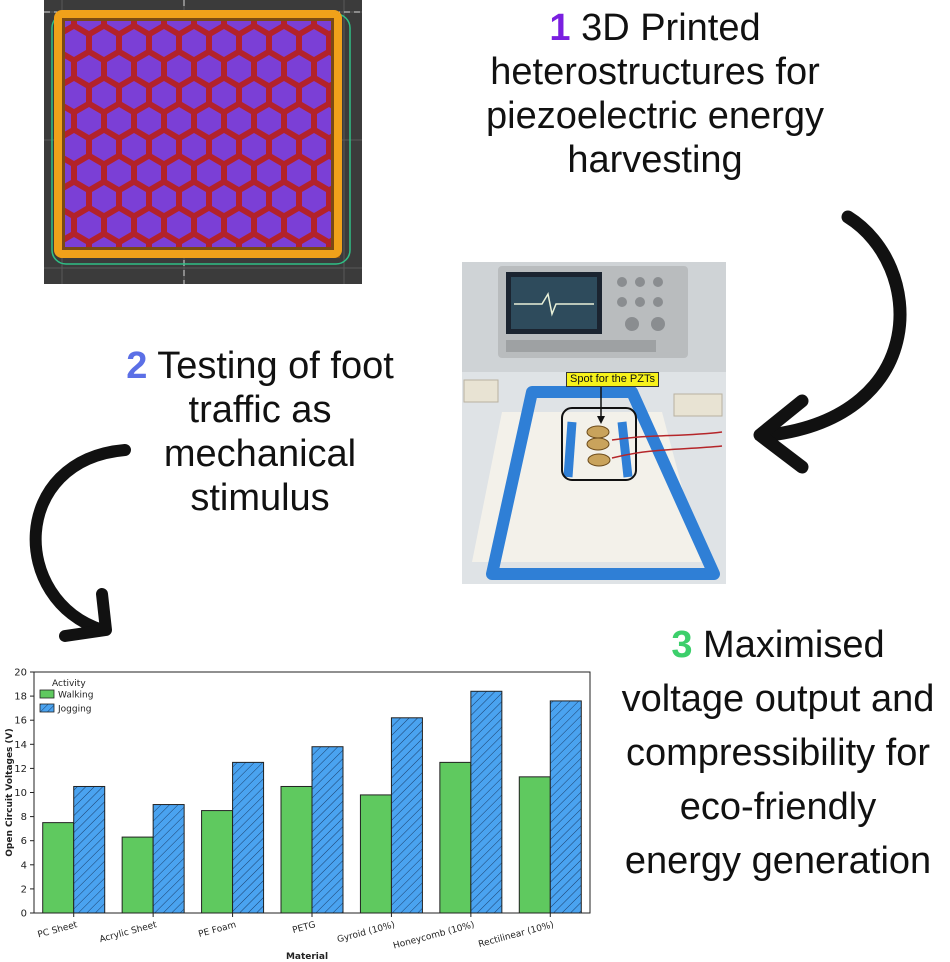  I want to click on y-tick-label: 4, so click(24, 865).